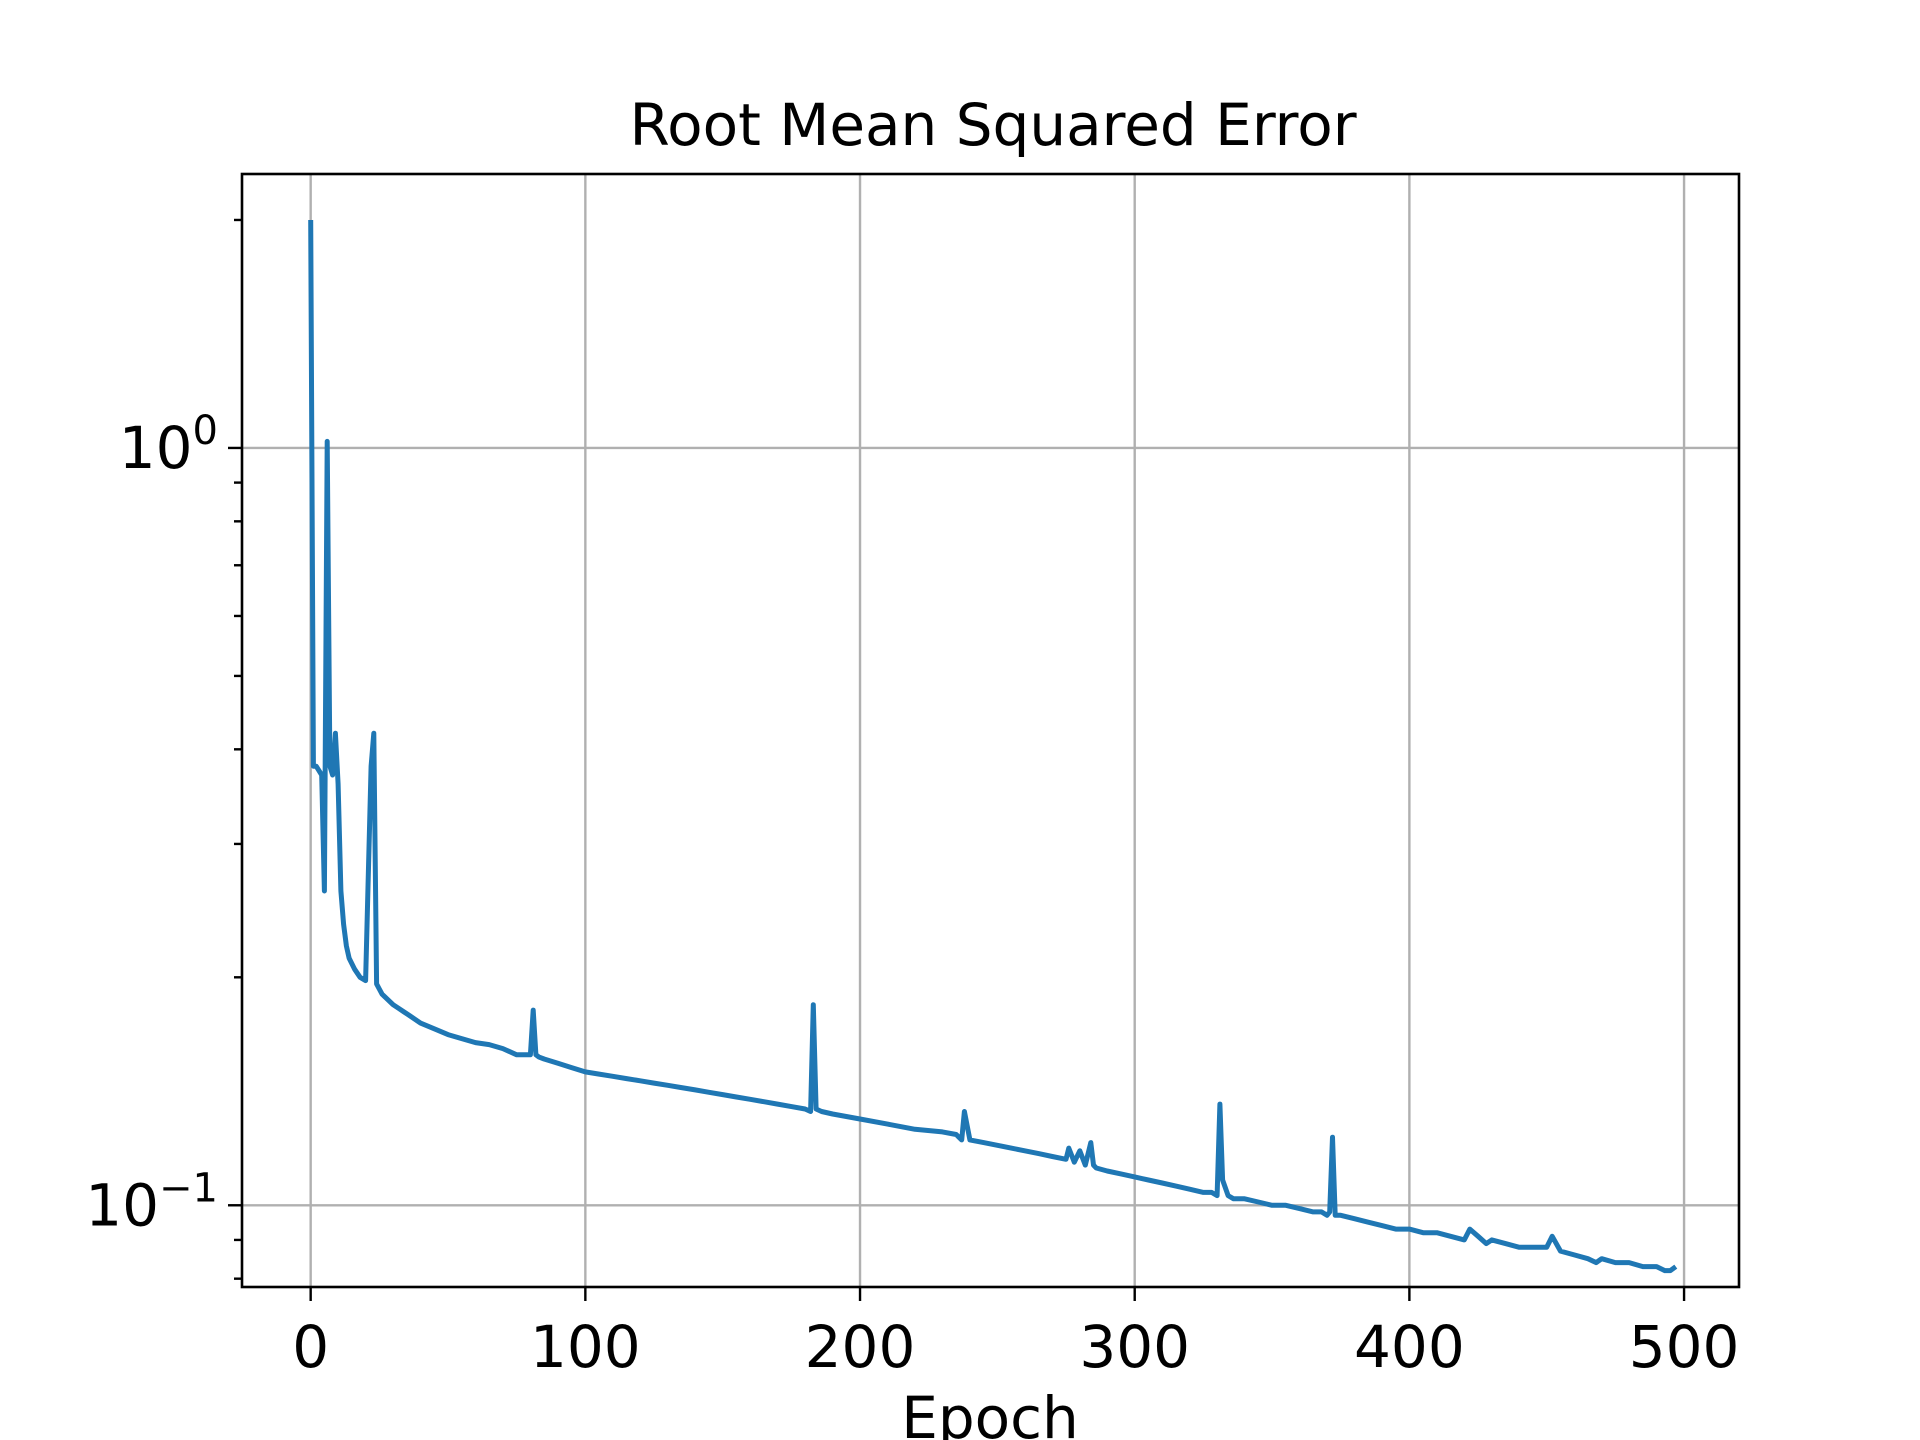 The image size is (1920, 1440). I want to click on x-tick-label: 100, so click(585, 1347).